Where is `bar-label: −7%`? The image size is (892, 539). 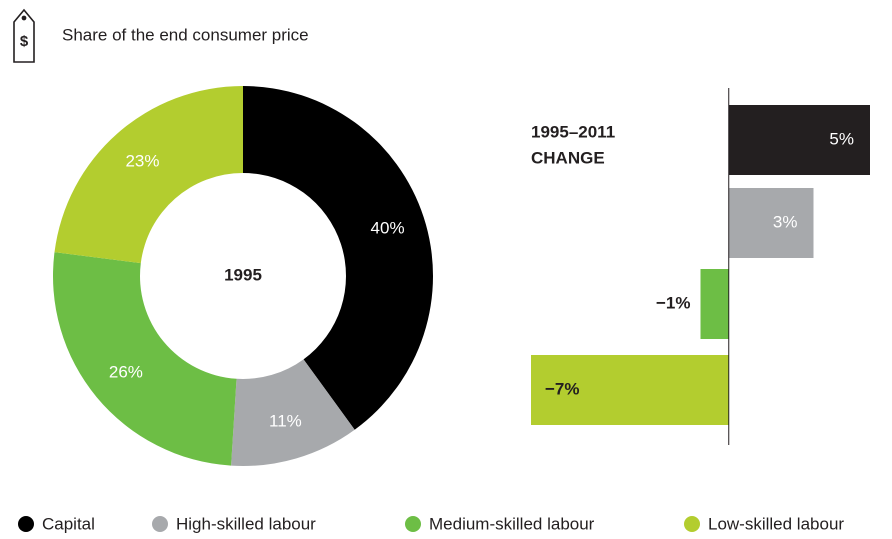 bar-label: −7% is located at coordinates (562, 388).